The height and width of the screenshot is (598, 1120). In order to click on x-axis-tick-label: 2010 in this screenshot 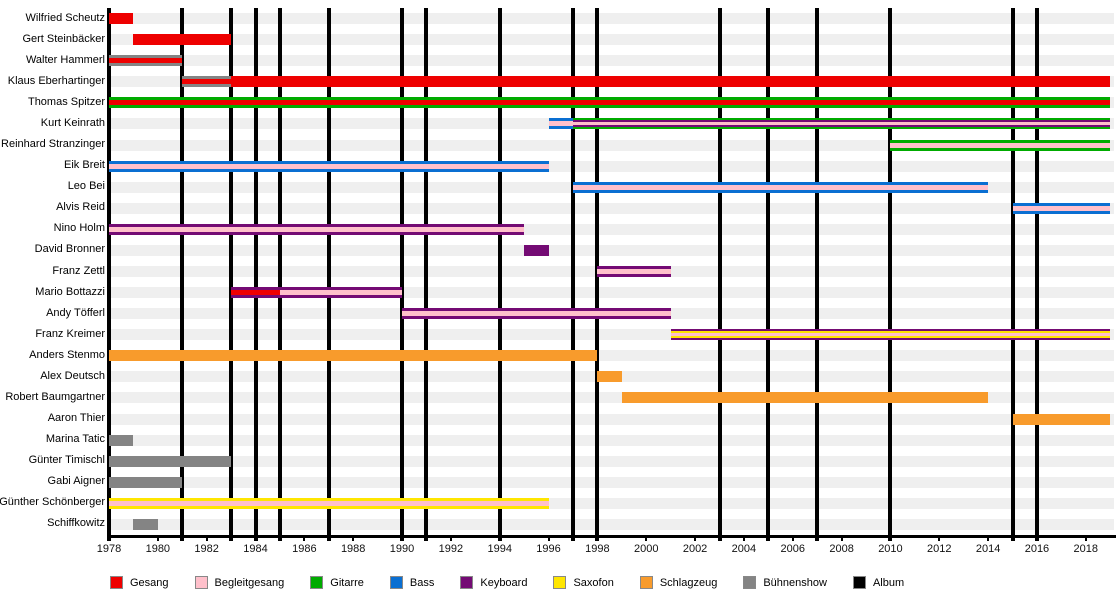, I will do `click(890, 549)`.